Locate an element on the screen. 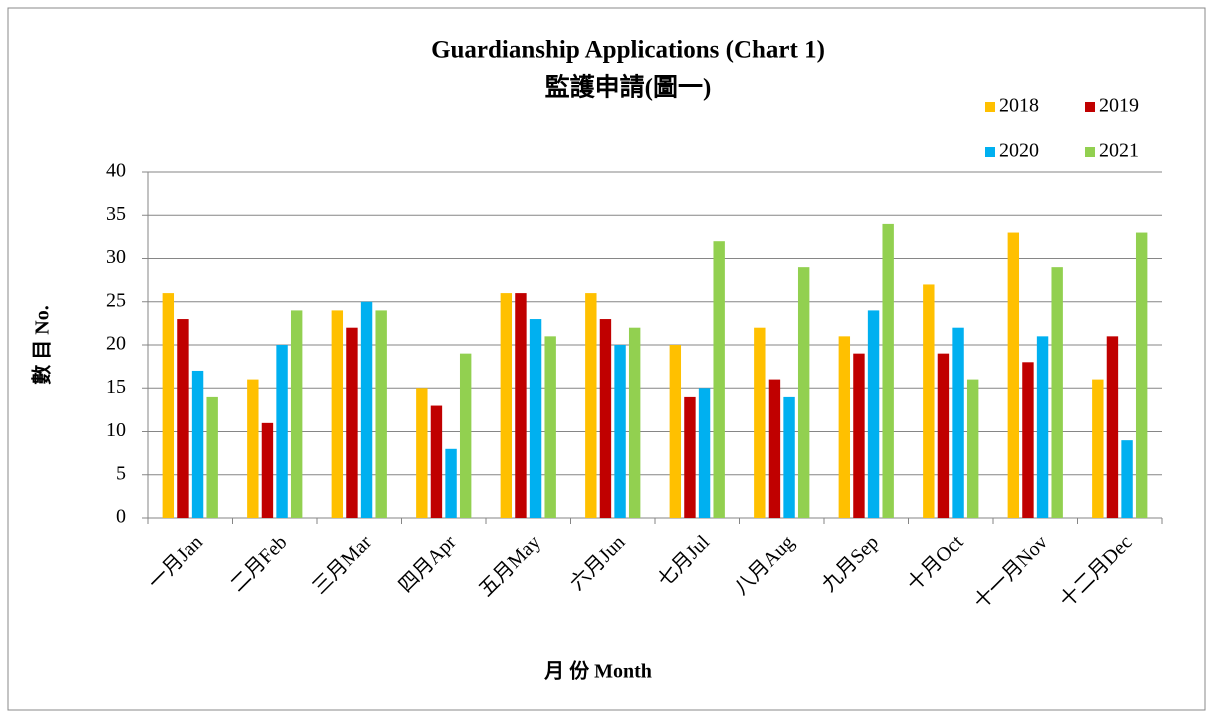 This screenshot has height=719, width=1214. chart-title: Guardianship Applications (Chart 1) is located at coordinates (628, 50).